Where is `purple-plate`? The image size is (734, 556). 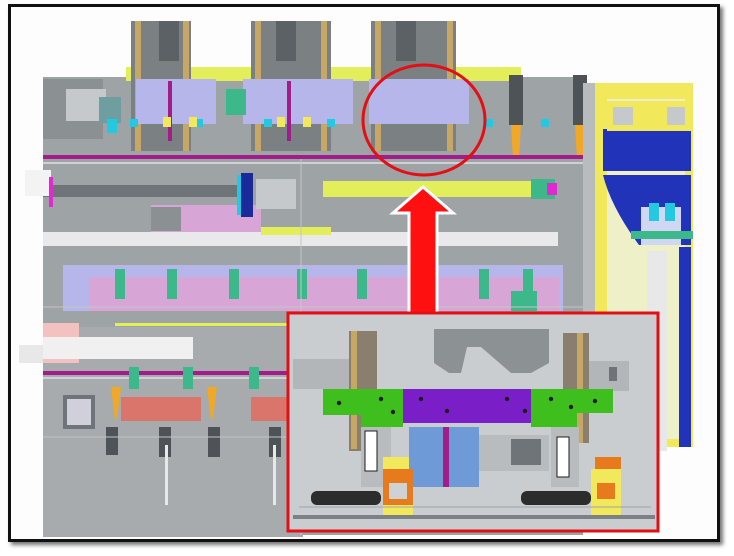
purple-plate is located at coordinates (476, 406).